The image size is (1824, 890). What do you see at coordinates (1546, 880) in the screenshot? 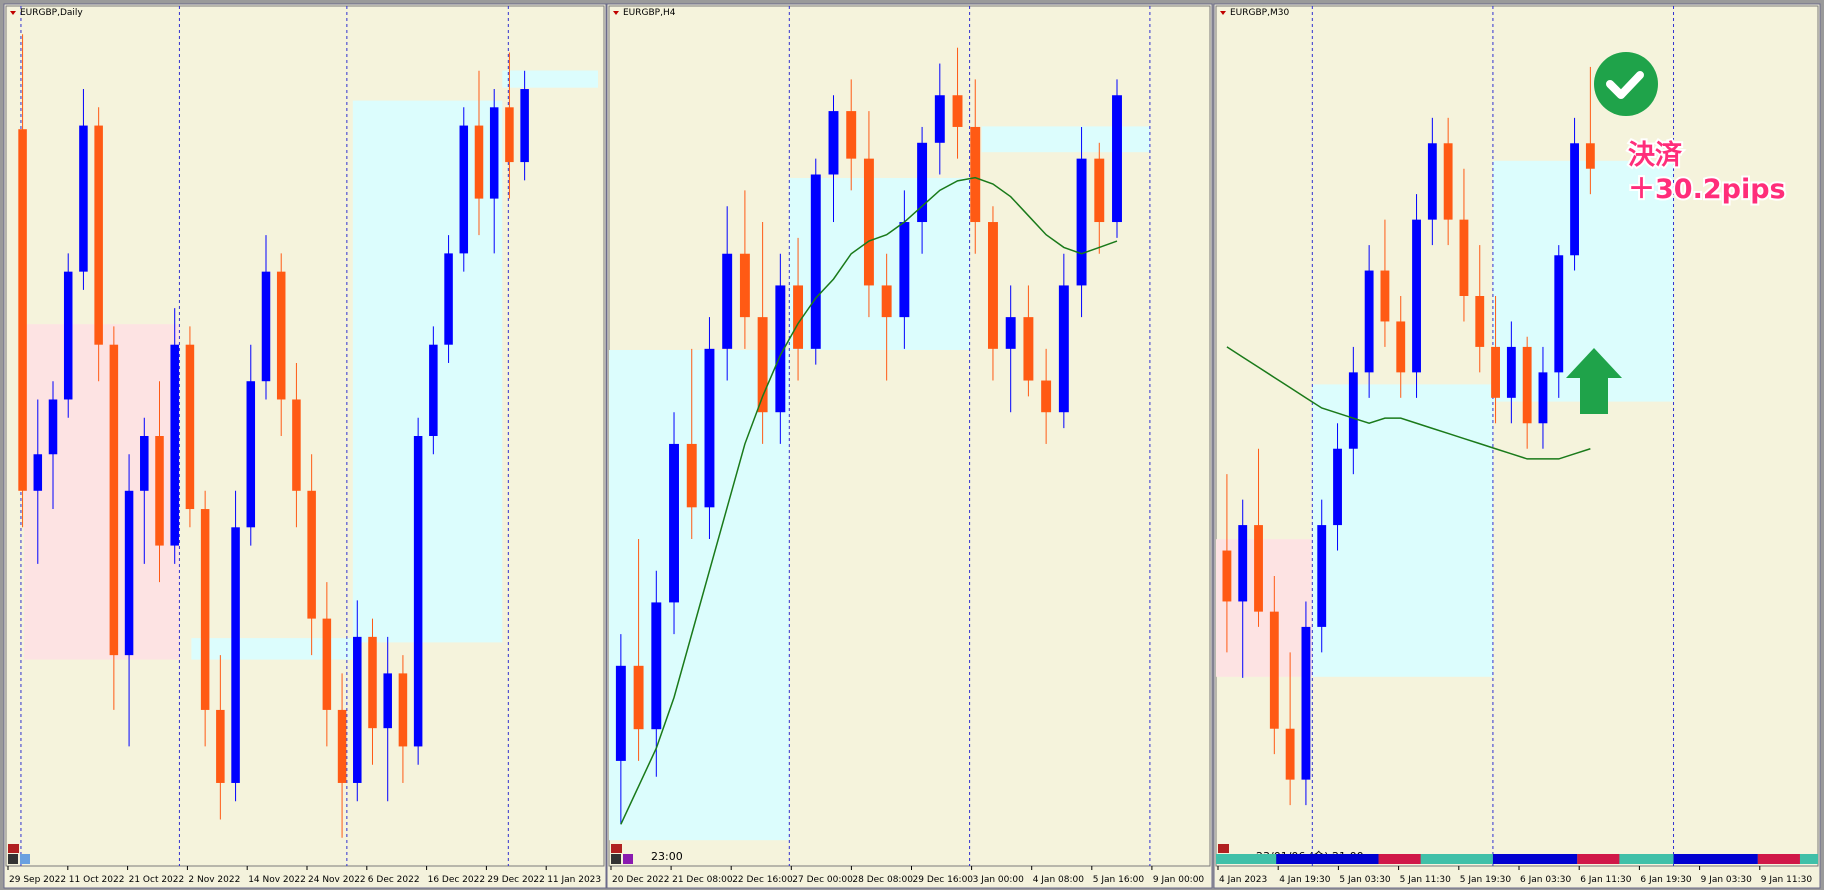
I see `x-tick-label: 6 Jan 03:30` at bounding box center [1546, 880].